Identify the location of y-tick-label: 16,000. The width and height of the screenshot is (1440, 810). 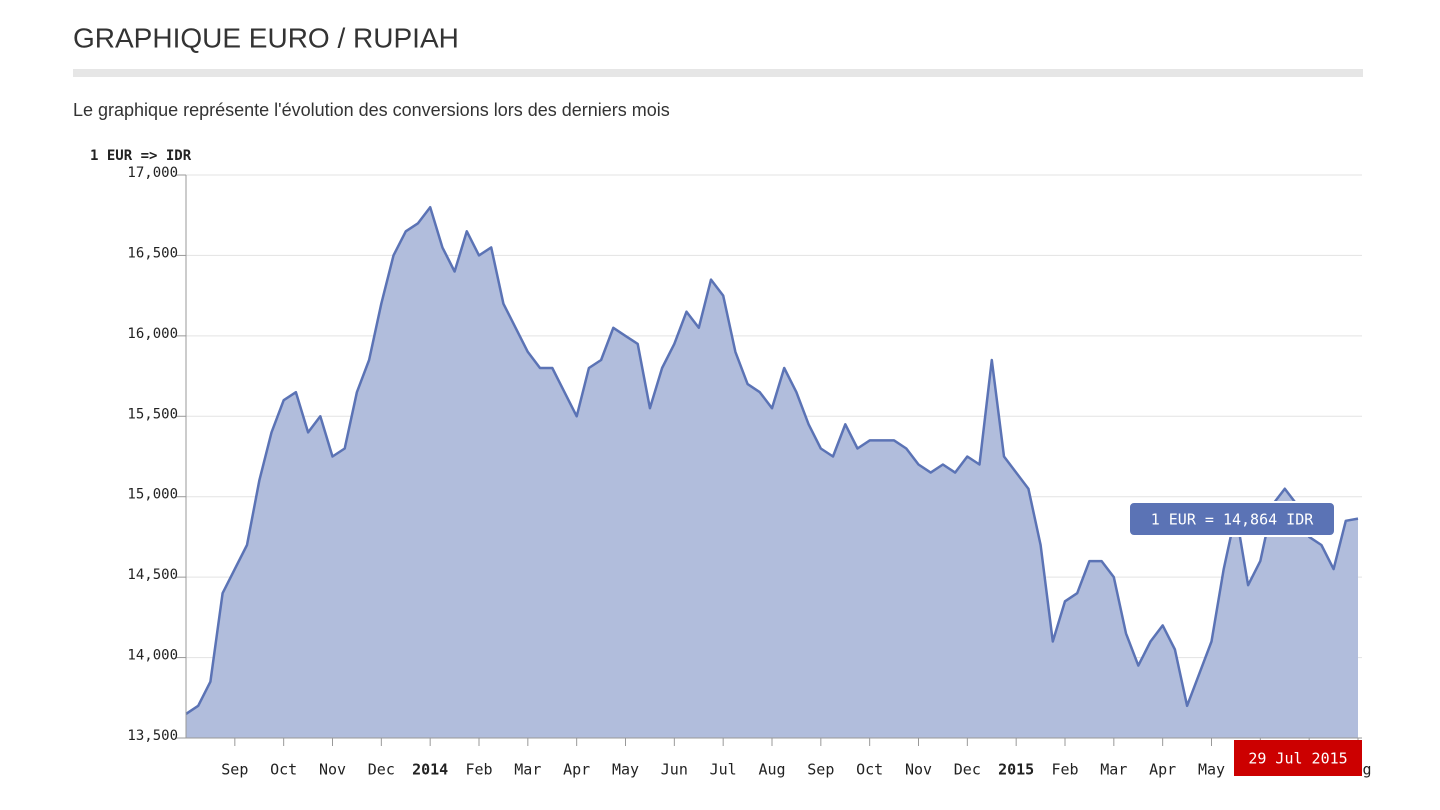
(152, 334).